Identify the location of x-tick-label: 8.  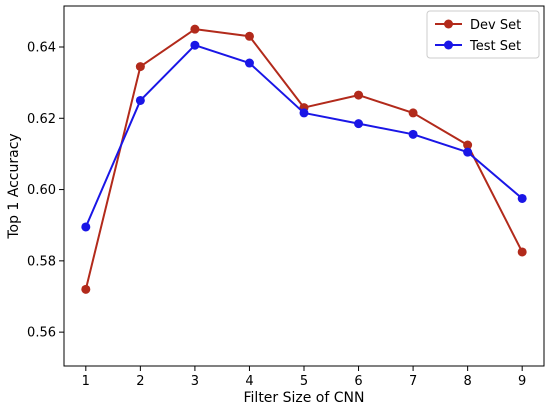
(467, 381).